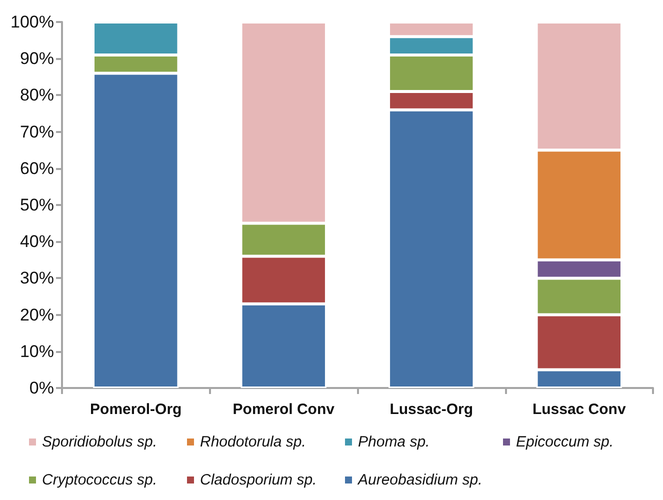 The image size is (663, 500). Describe the element at coordinates (284, 409) in the screenshot. I see `x-tick-label: Pomerol Conv` at that location.